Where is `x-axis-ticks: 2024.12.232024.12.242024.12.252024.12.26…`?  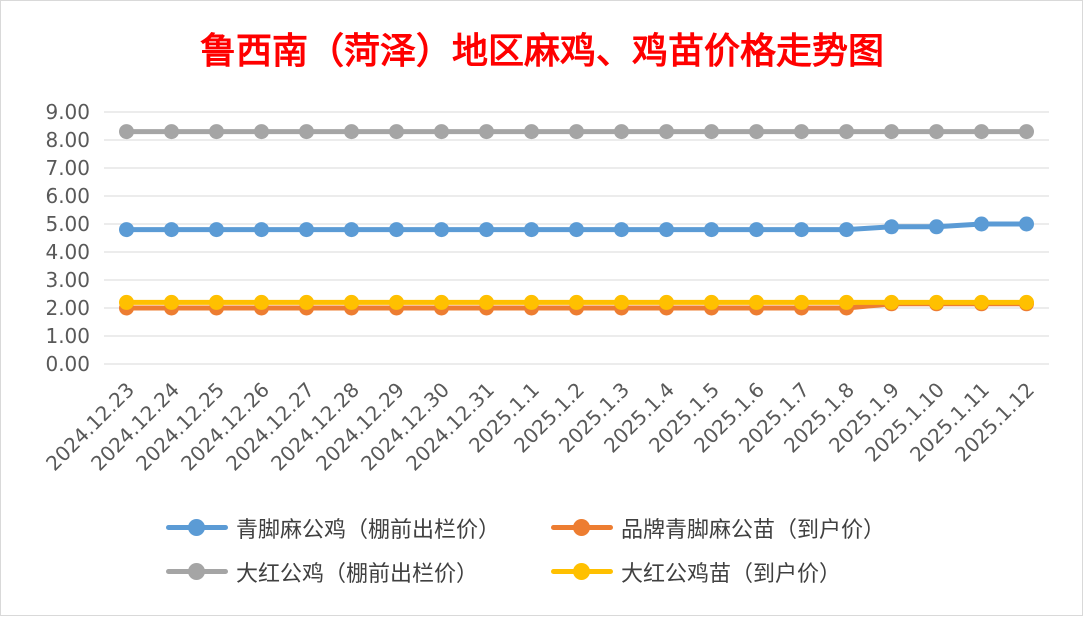
x-axis-ticks: 2024.12.232024.12.242024.12.252024.12.26… is located at coordinates (540, 427).